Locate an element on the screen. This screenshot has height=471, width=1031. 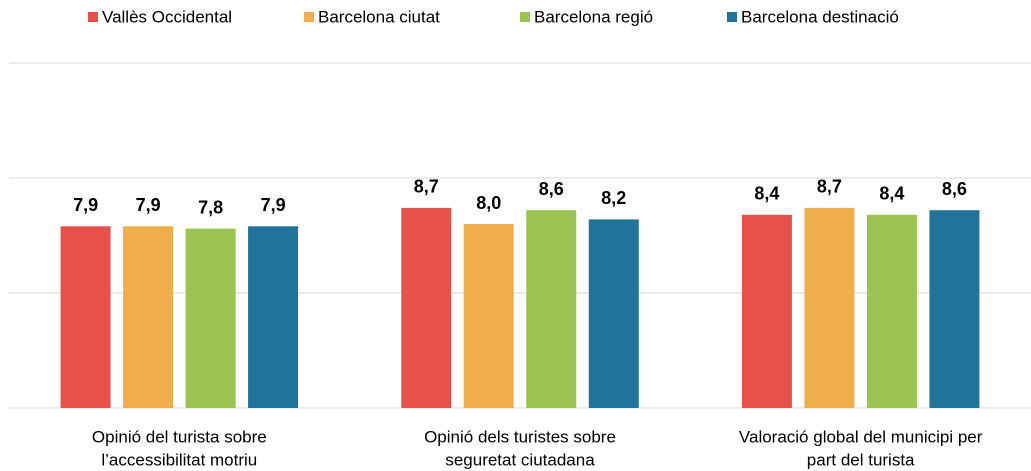
x-tick-label: Opinió dels turistes sobre is located at coordinates (520, 436).